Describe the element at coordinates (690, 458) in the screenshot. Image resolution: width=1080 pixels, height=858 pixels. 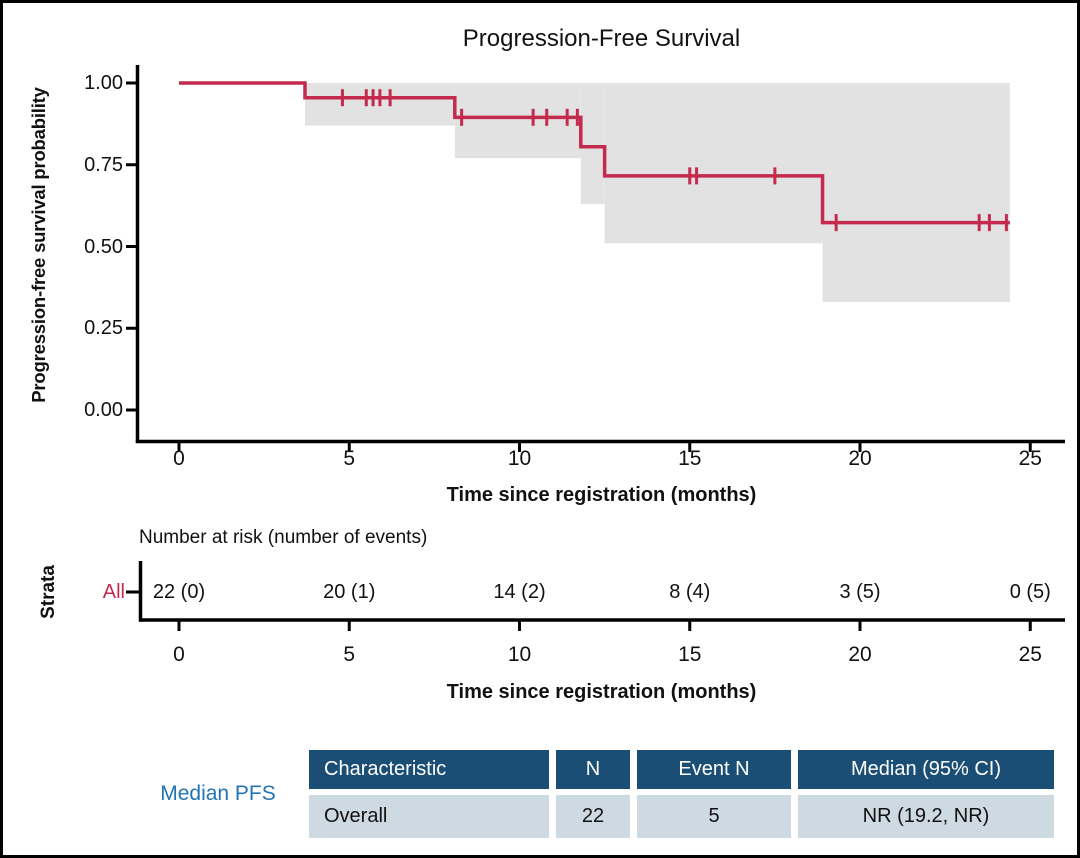
I see `x-tick-label: 15` at that location.